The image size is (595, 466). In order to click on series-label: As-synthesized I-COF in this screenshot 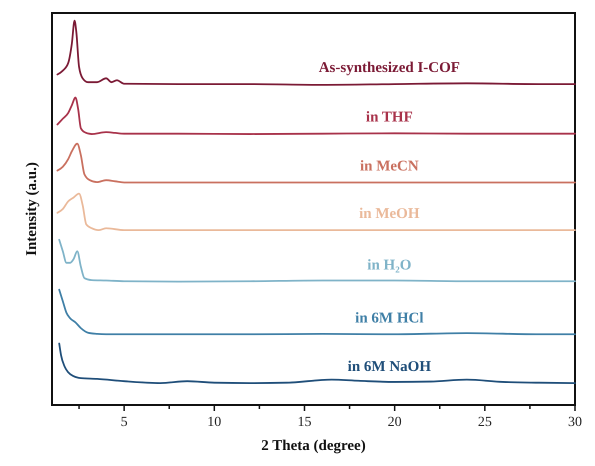, I will do `click(389, 68)`.